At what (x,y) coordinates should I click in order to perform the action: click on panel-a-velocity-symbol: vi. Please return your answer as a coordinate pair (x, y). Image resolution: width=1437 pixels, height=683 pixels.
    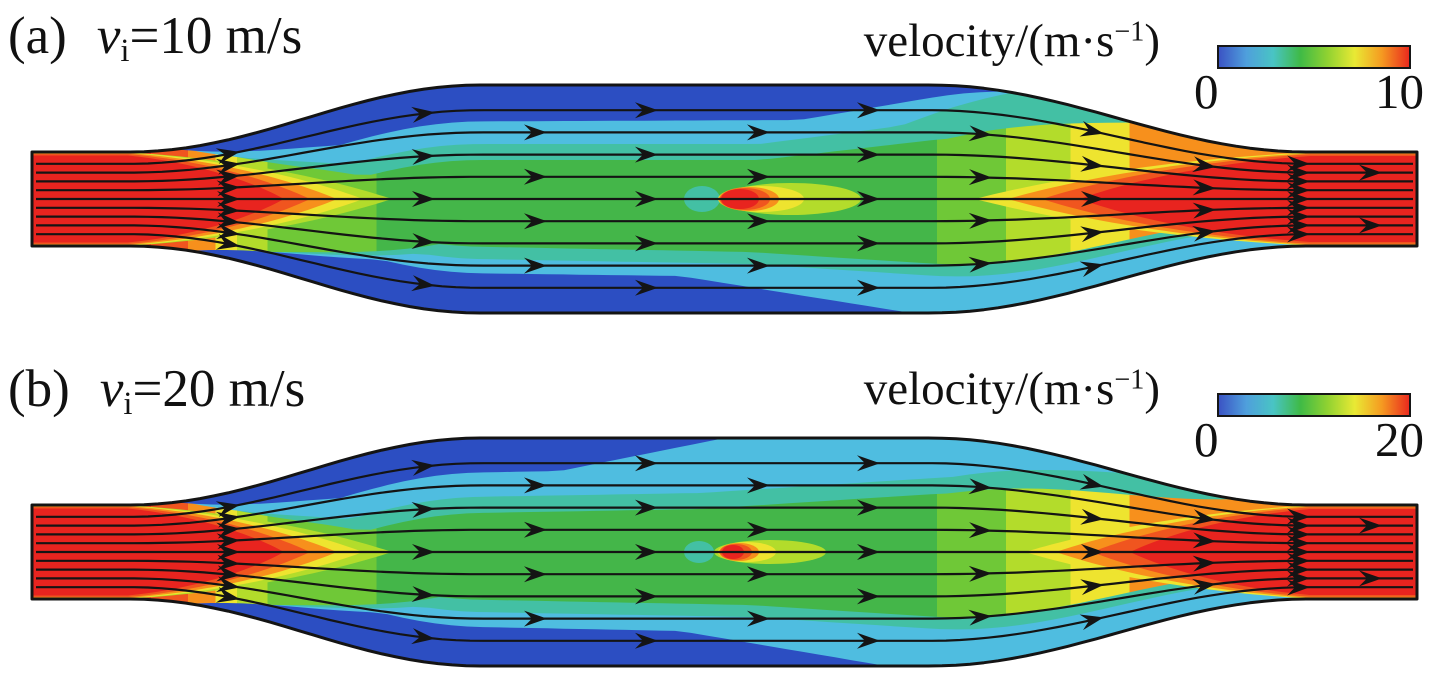
    Looking at the image, I should click on (113, 38).